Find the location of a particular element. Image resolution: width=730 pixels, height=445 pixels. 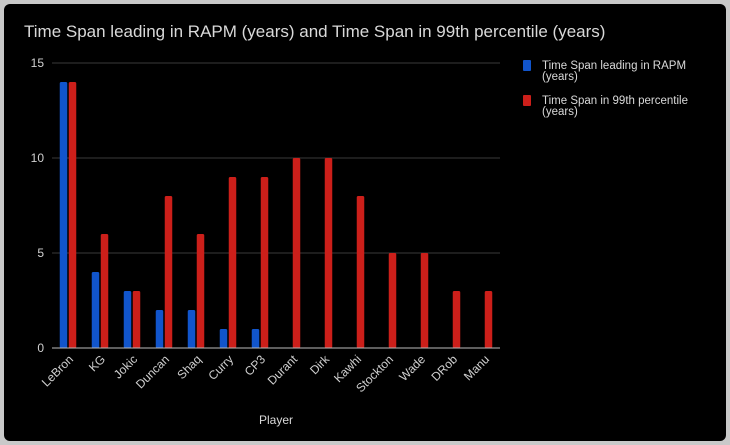

x-tick-label: LeBron is located at coordinates (57, 370).